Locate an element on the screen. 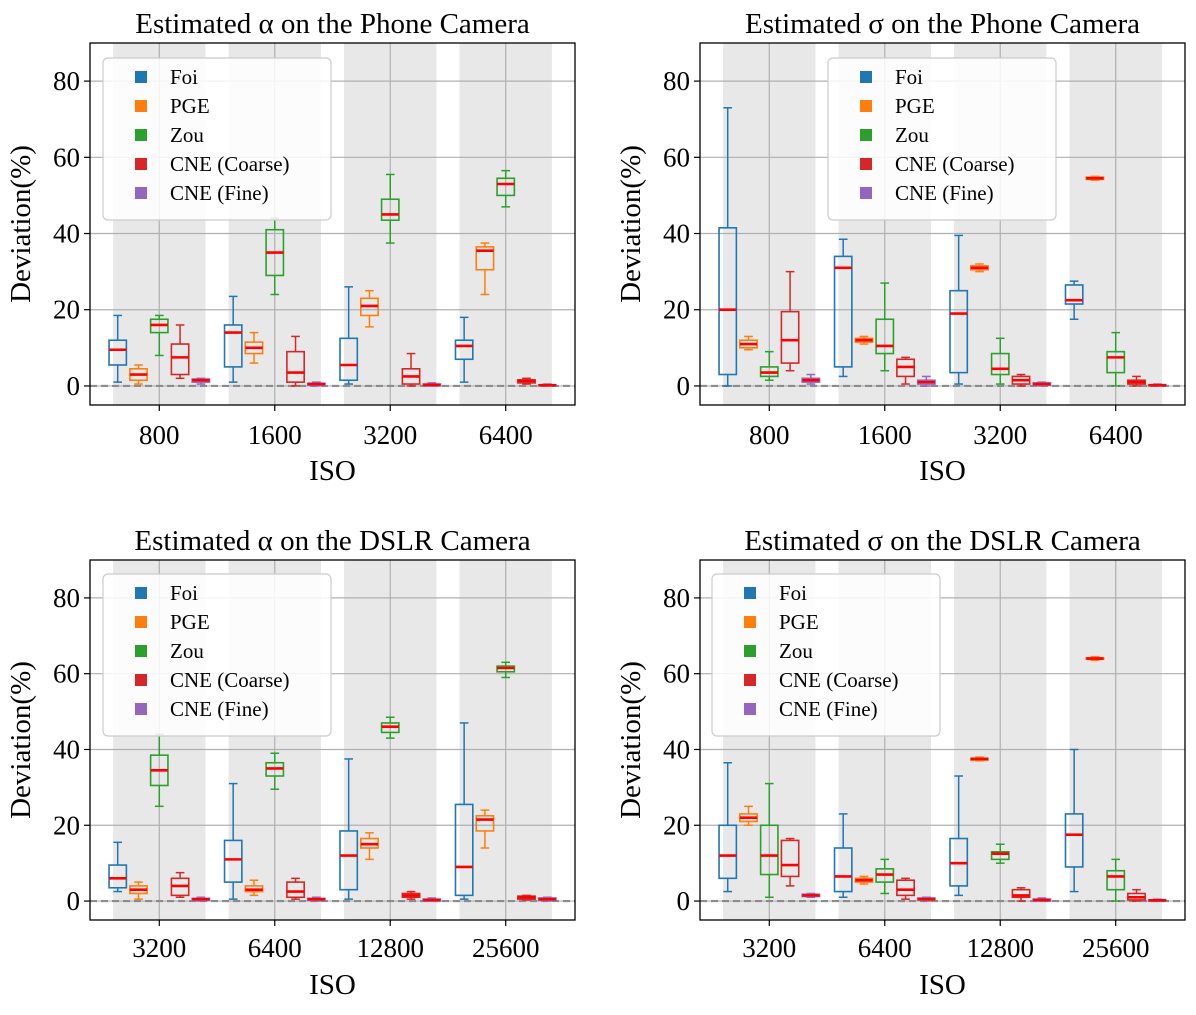 This screenshot has height=1015, width=1196. legend-label-pge: PGE is located at coordinates (799, 622).